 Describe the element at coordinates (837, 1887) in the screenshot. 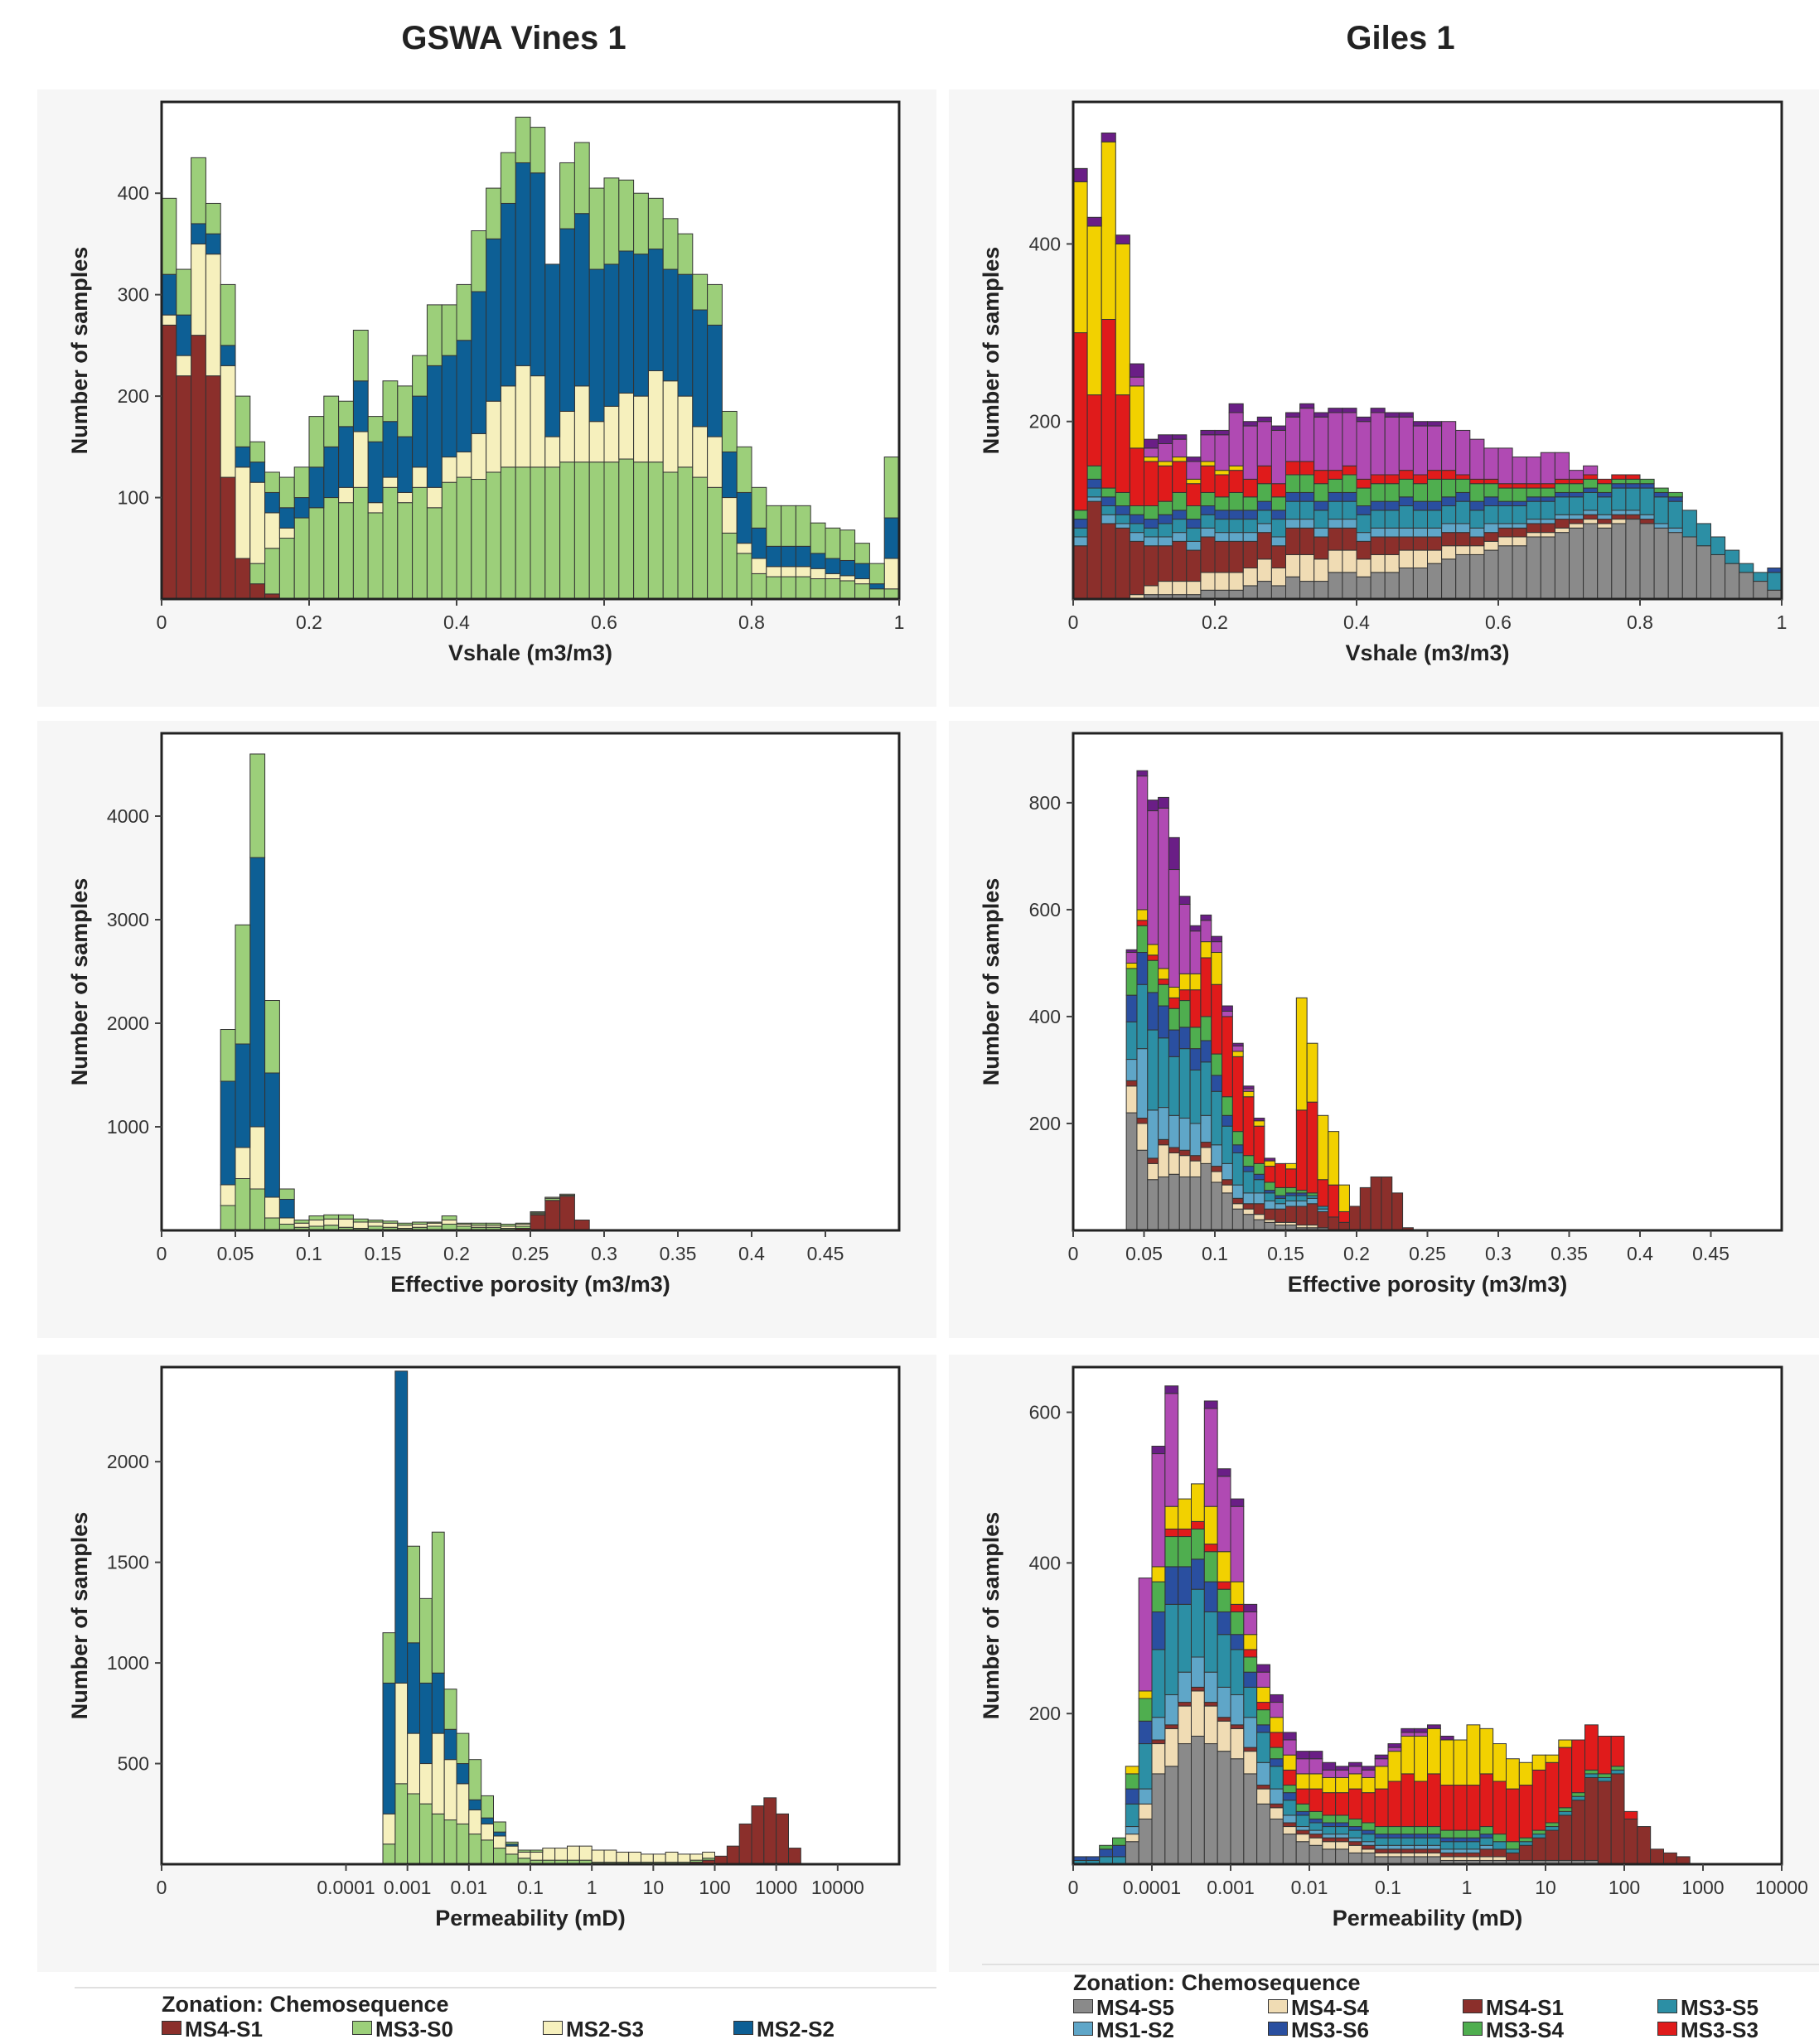

I see `x-tick-label: 10000` at that location.